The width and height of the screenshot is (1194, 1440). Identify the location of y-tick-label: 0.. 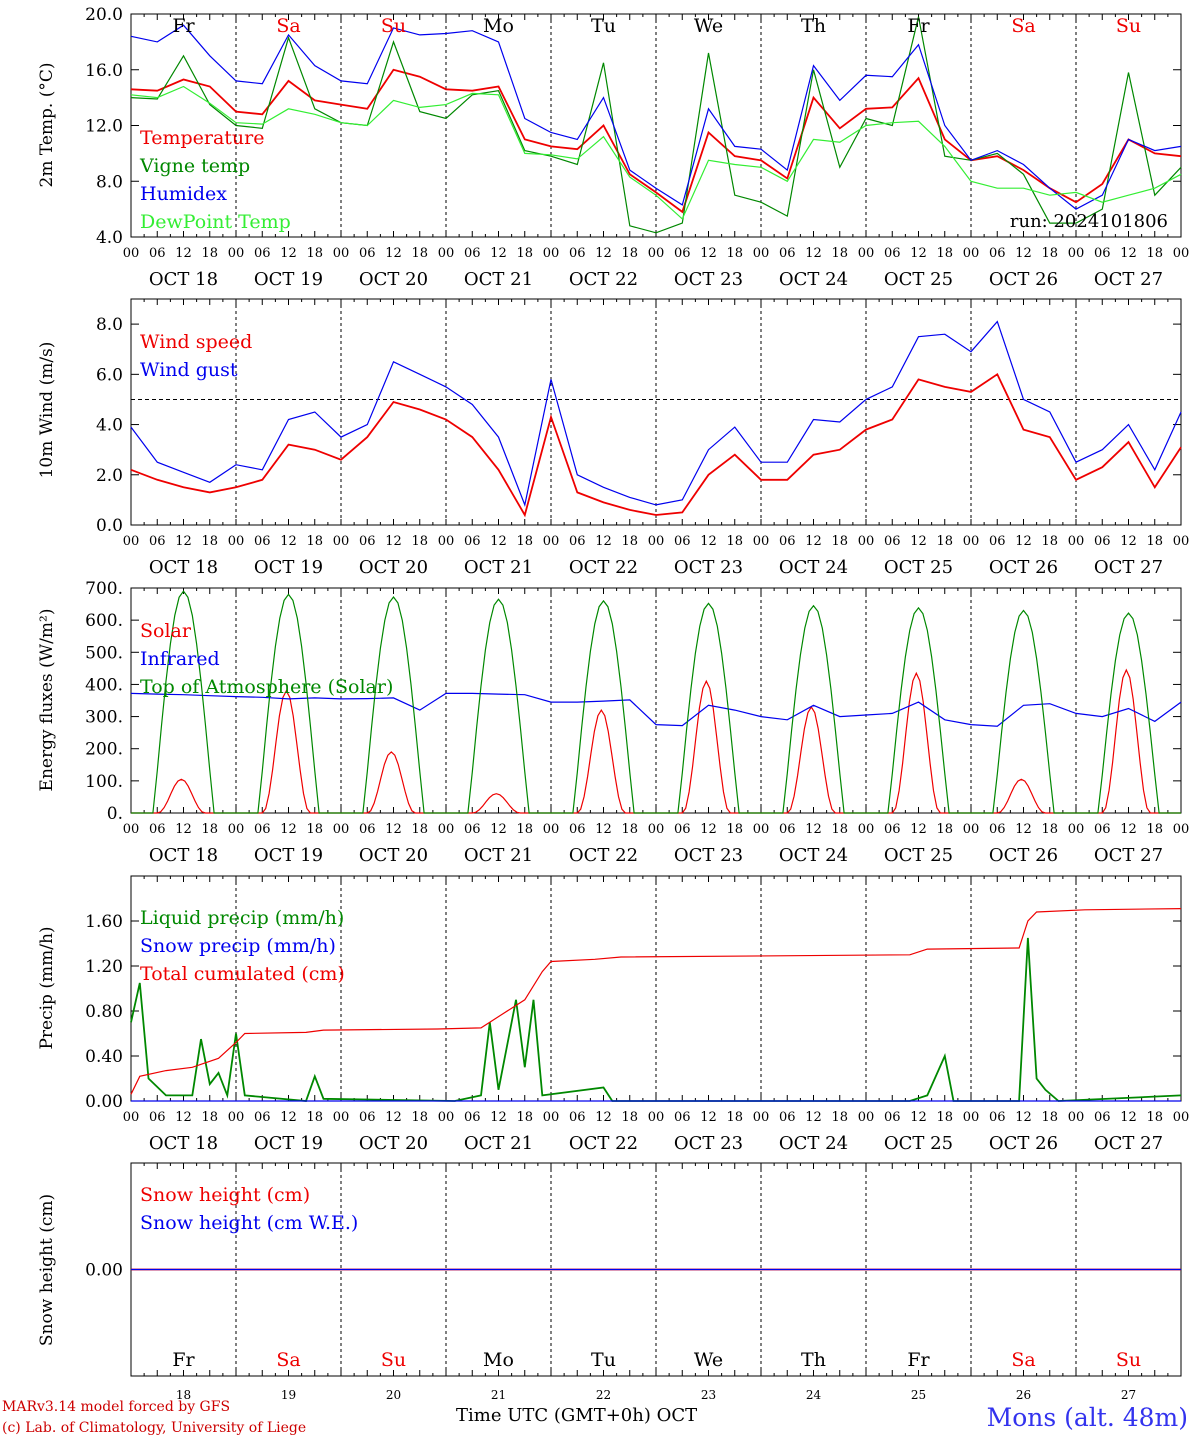
(115, 814).